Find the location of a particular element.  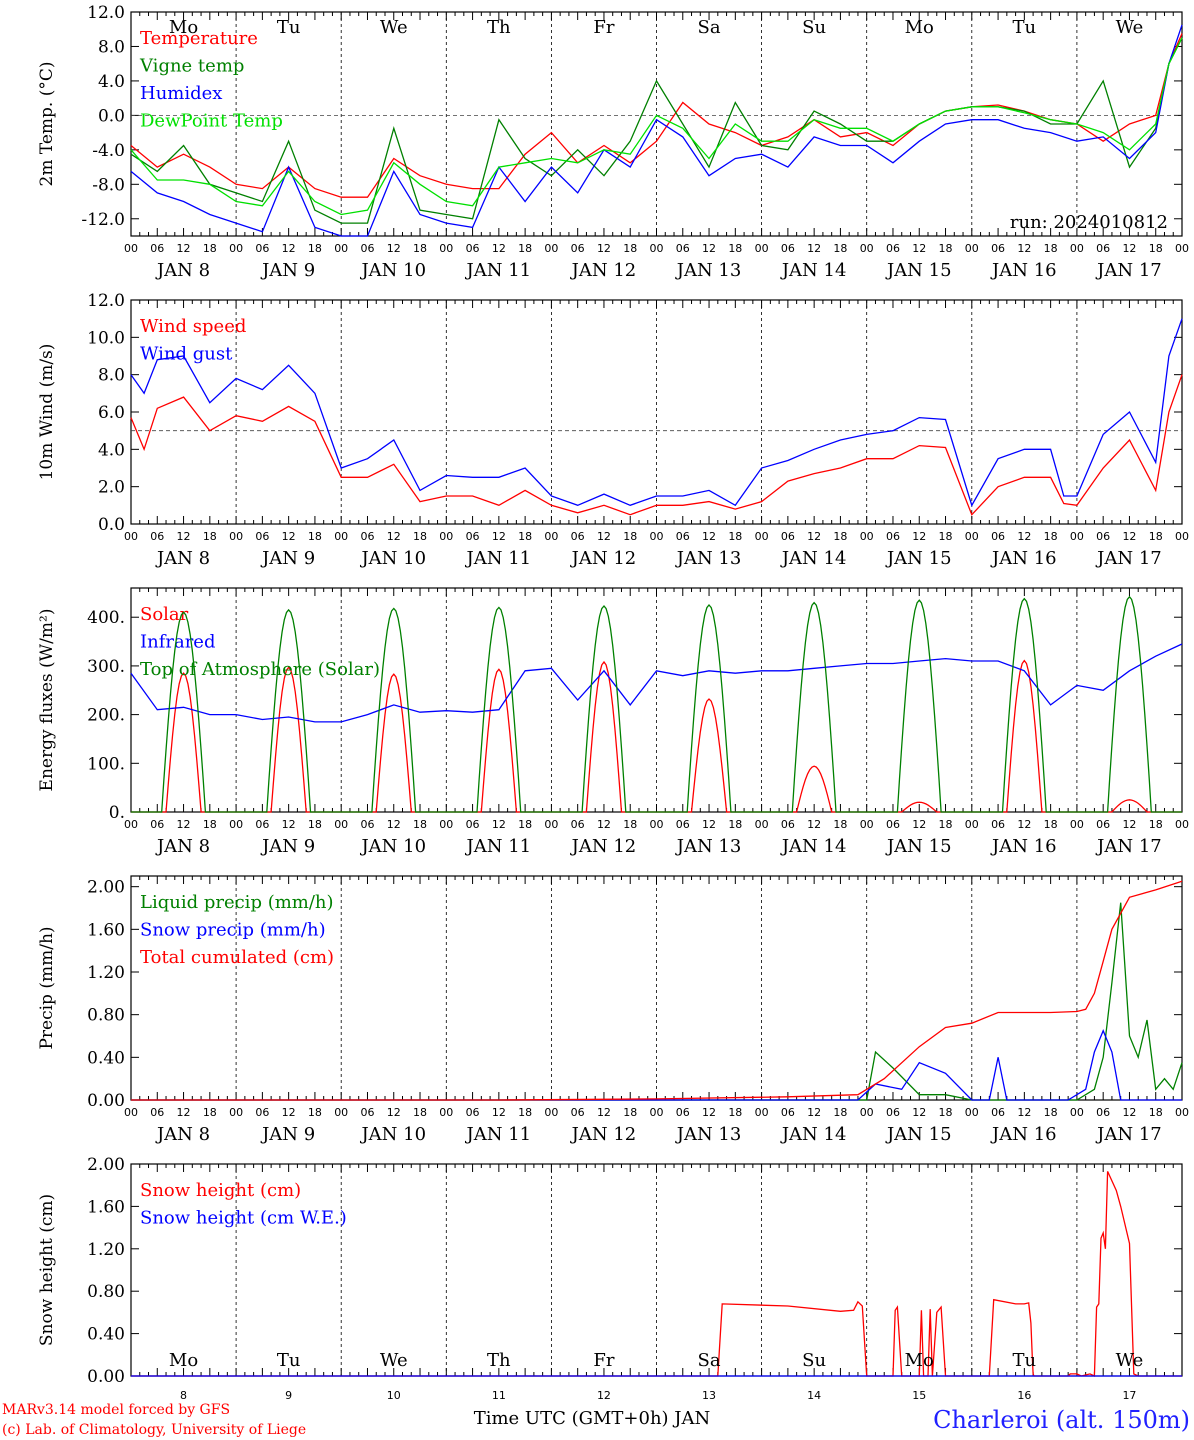

legend-entry: DewPoint Temp is located at coordinates (211, 121).